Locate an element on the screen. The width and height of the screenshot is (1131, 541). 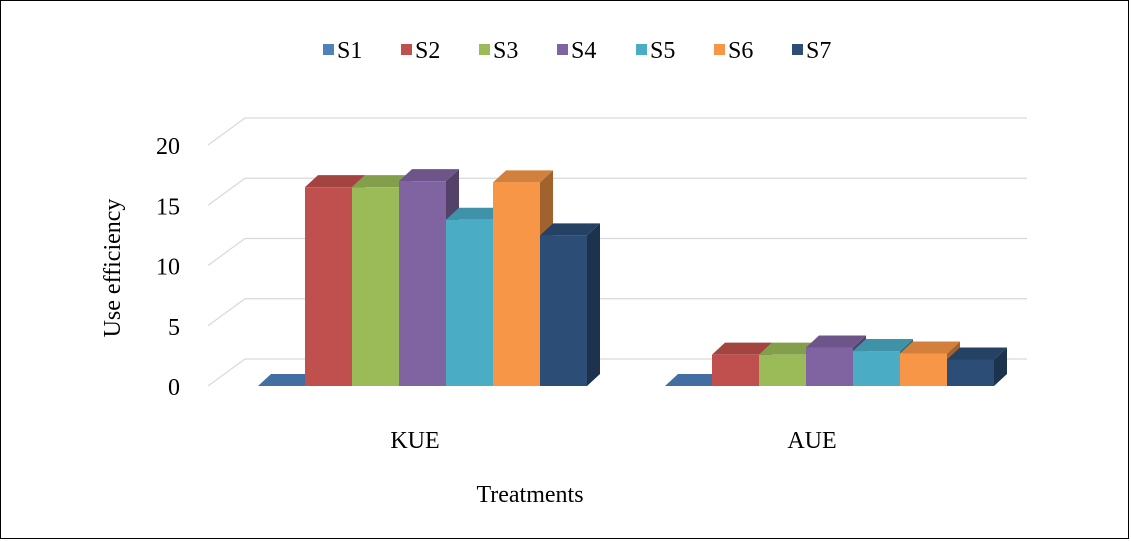
legend: S1 S2 S3 S4 S5 S6 S7 is located at coordinates (577, 51).